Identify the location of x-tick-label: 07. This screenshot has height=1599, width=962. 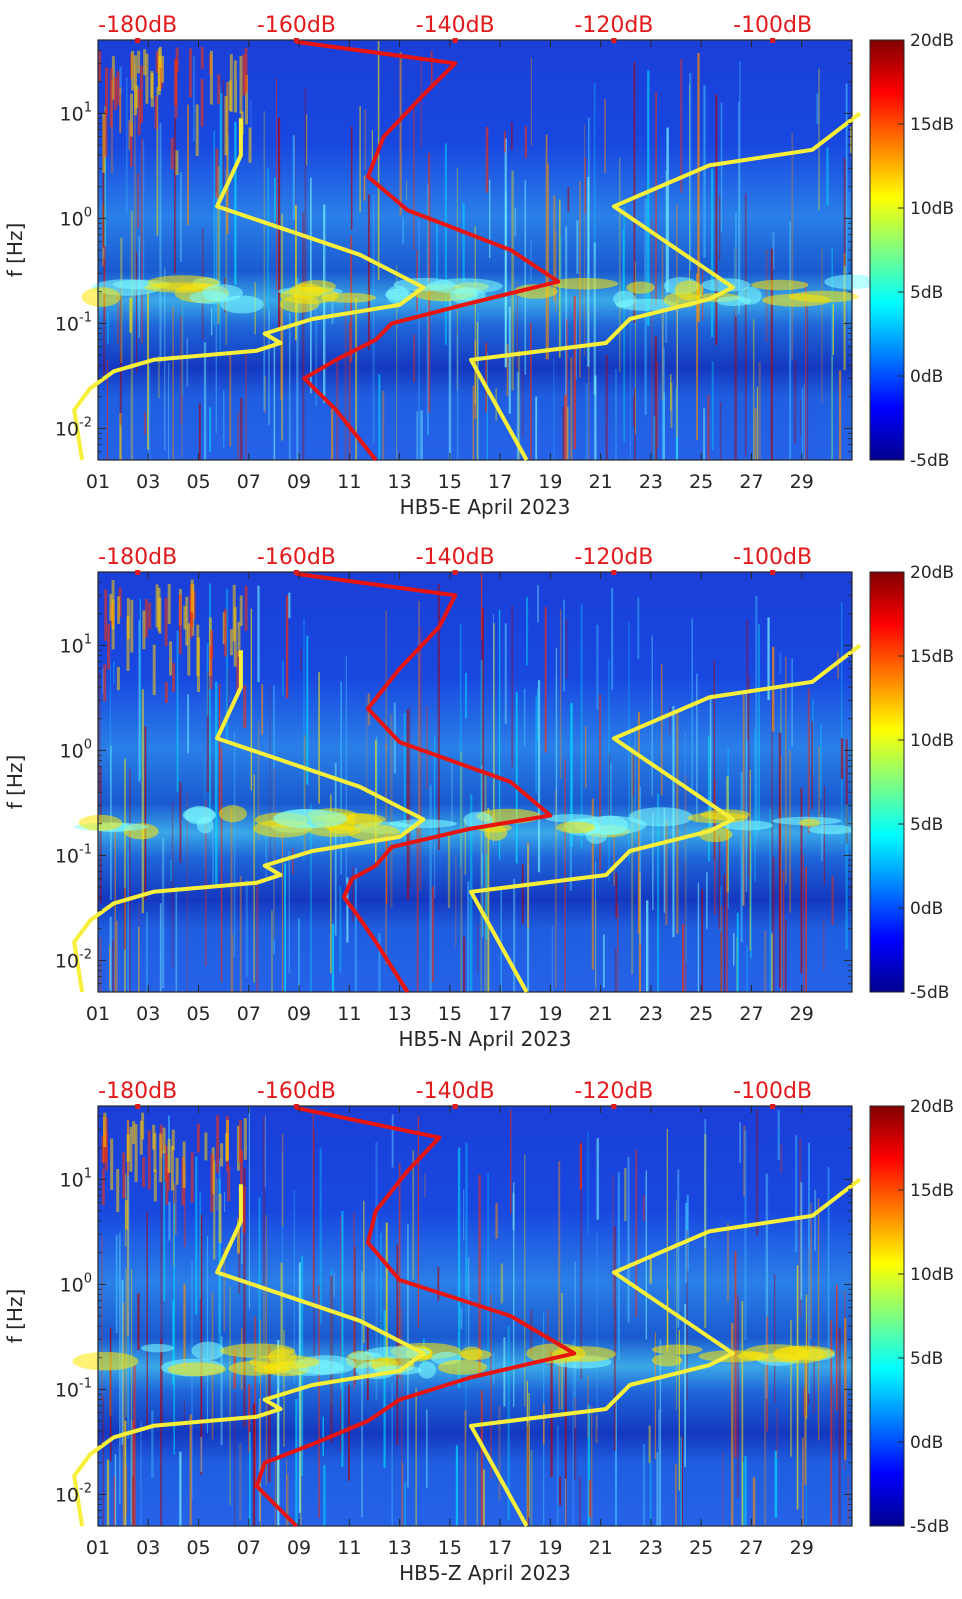
(249, 1014).